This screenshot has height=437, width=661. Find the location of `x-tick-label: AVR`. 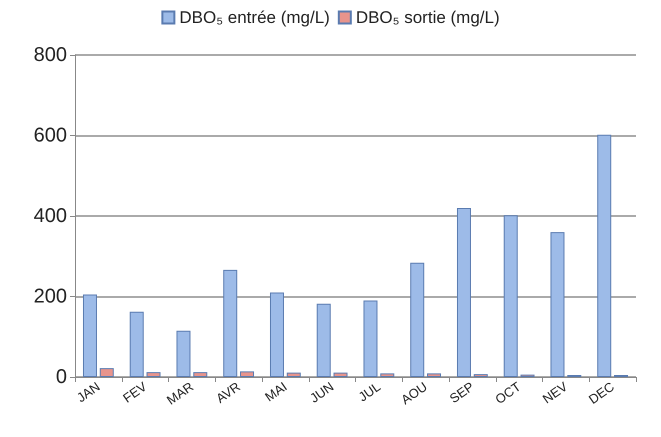

x-tick-label: AVR is located at coordinates (228, 392).